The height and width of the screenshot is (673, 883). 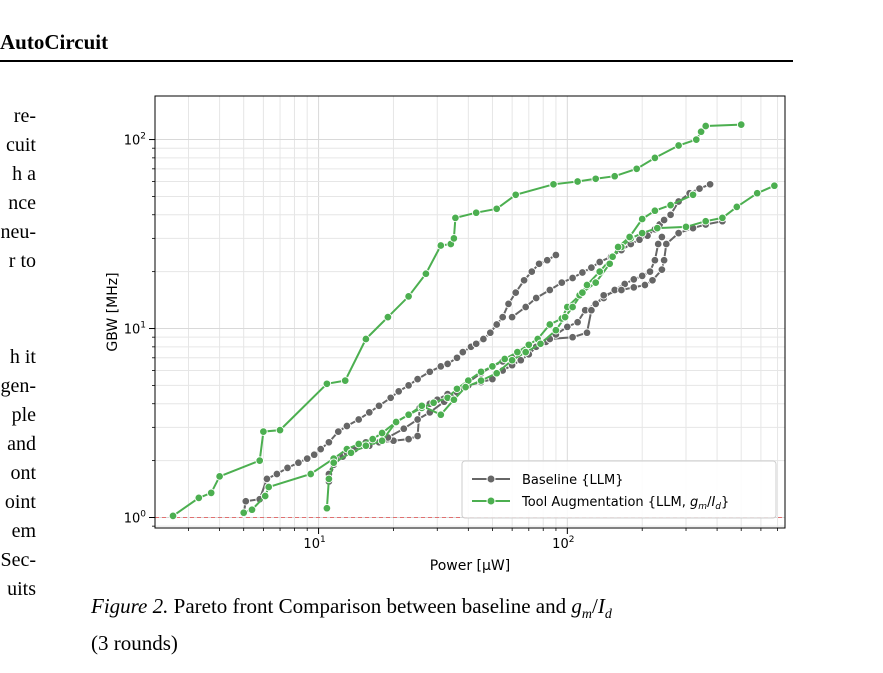 I want to click on legend-label-baseline: Baseline {LLM}, so click(x=573, y=480).